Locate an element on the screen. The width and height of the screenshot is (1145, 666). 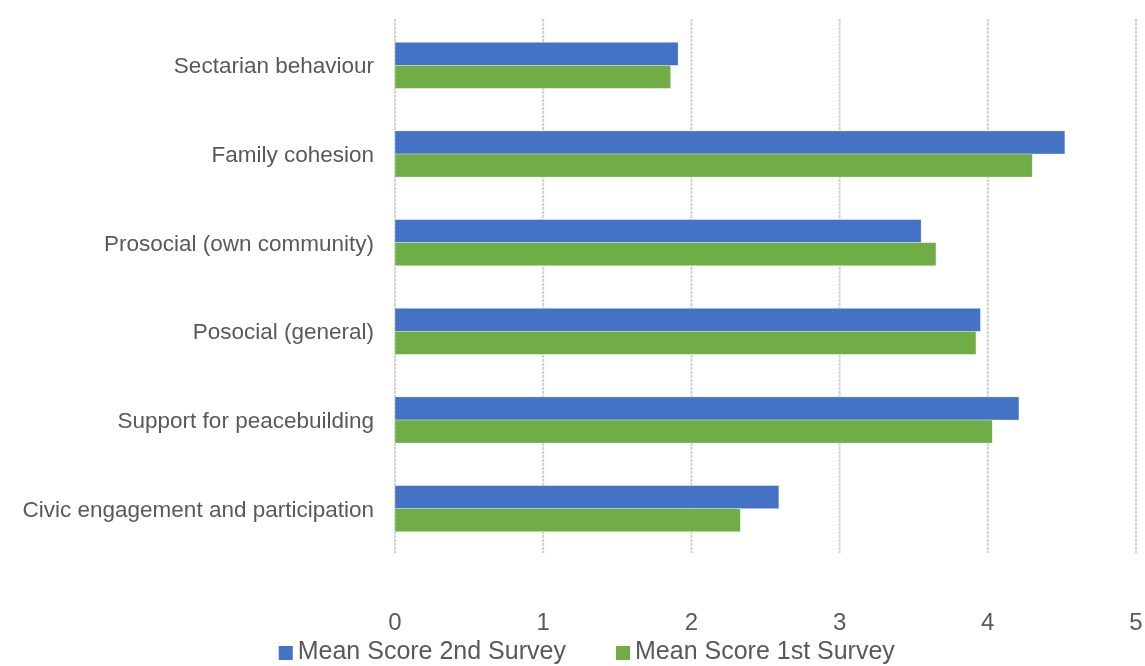
x-tick-label: 0 is located at coordinates (395, 621).